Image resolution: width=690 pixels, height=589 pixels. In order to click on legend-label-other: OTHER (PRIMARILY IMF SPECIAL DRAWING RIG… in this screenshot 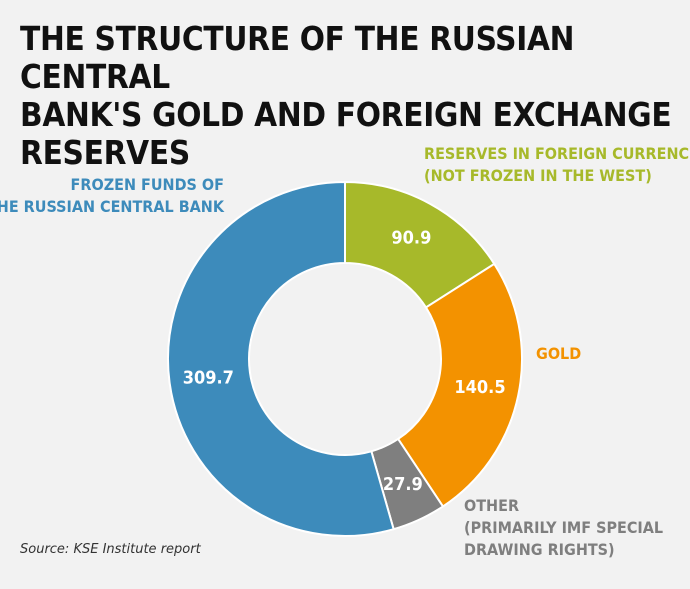, I will do `click(563, 528)`.